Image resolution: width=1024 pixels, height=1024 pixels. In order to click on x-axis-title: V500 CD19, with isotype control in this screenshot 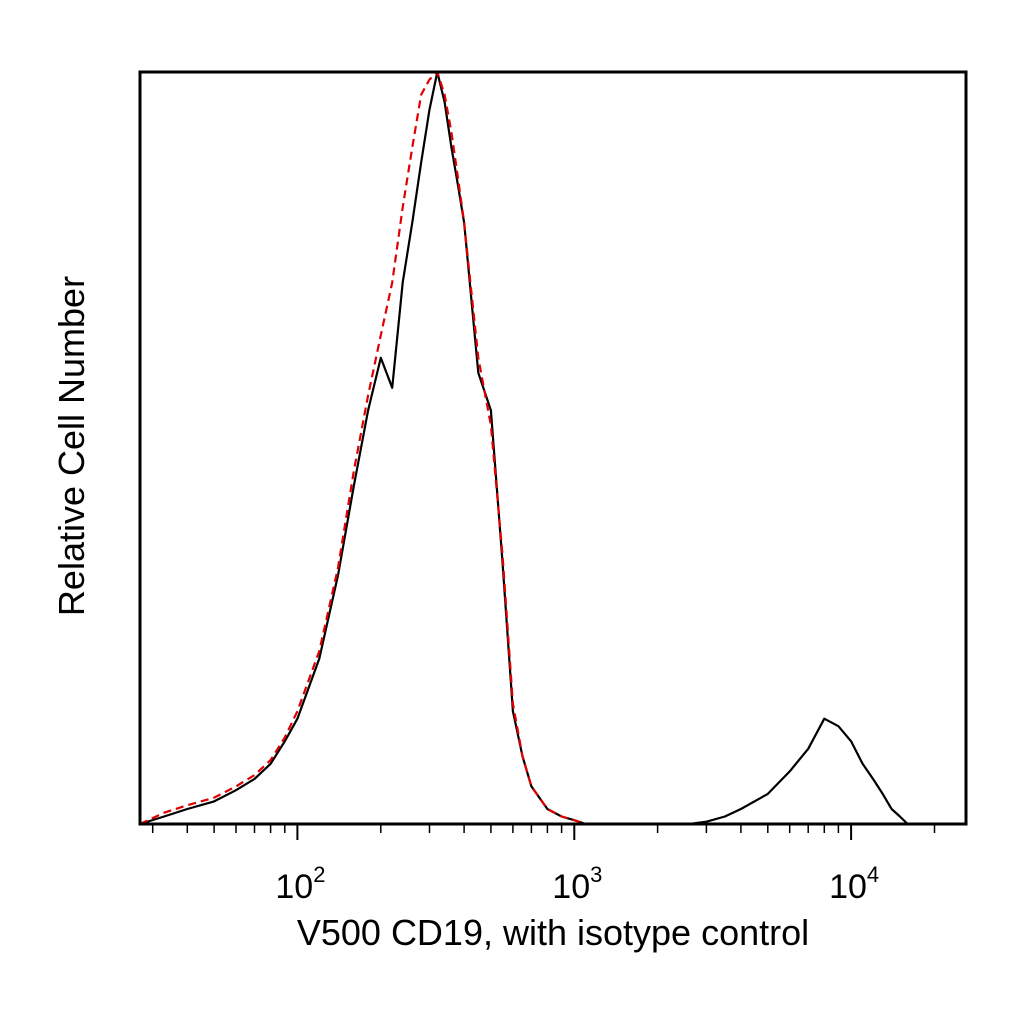, I will do `click(553, 932)`.